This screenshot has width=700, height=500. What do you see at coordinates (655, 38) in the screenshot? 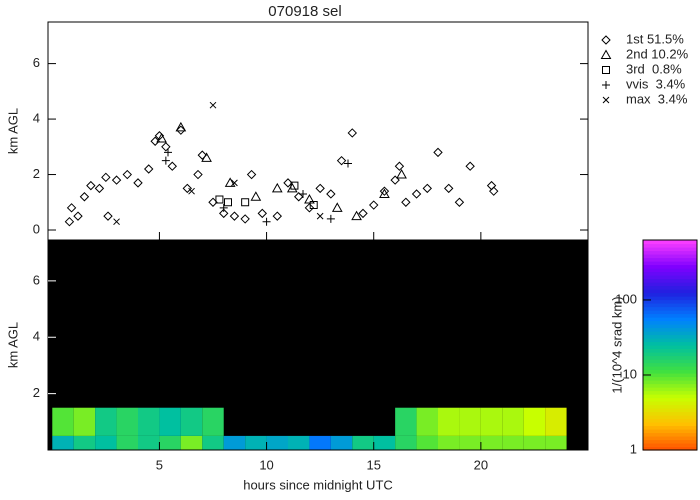
I see `legend-label: 1st 51.5%` at bounding box center [655, 38].